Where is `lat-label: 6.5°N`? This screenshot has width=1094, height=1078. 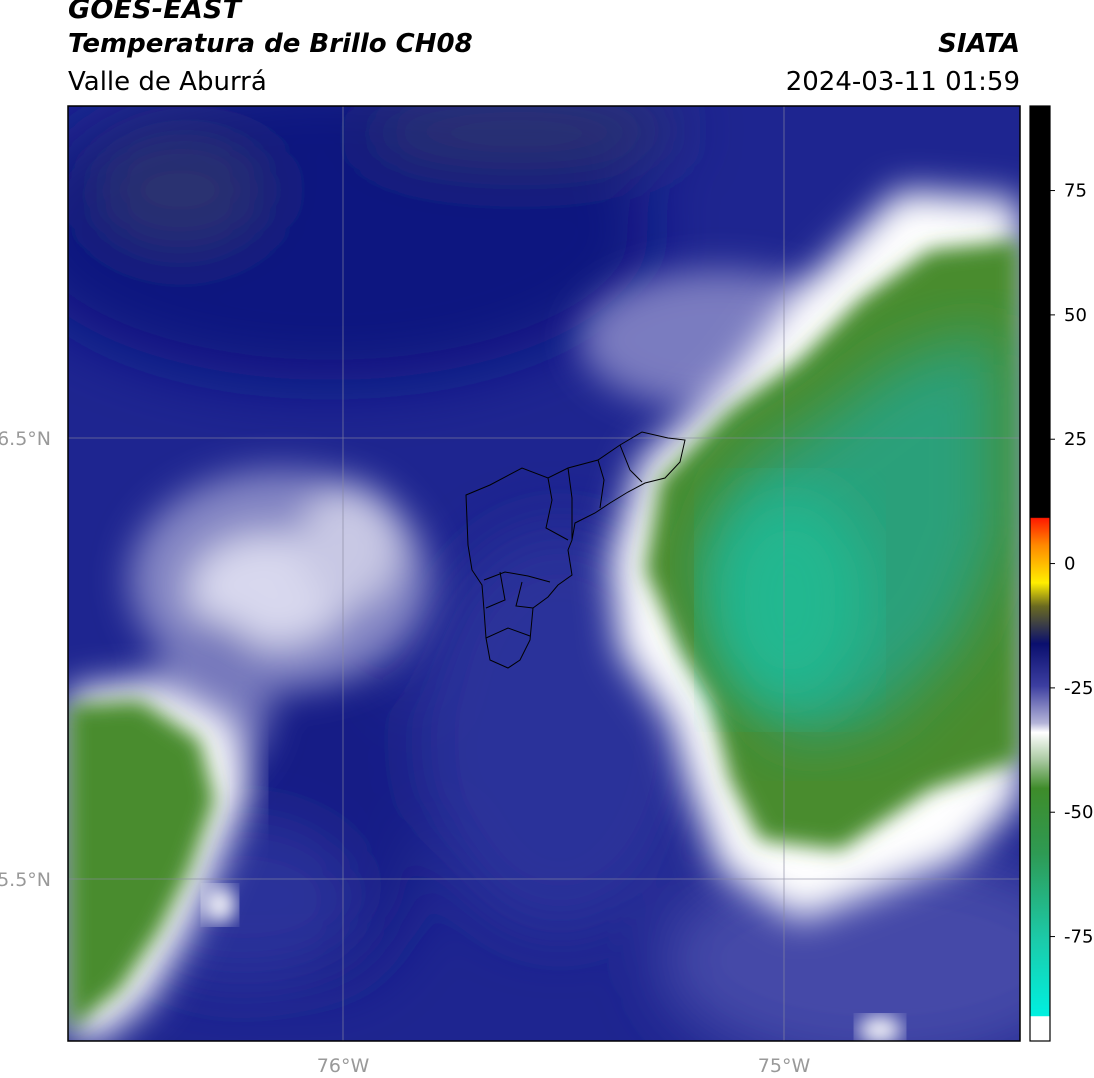 lat-label: 6.5°N is located at coordinates (25, 439).